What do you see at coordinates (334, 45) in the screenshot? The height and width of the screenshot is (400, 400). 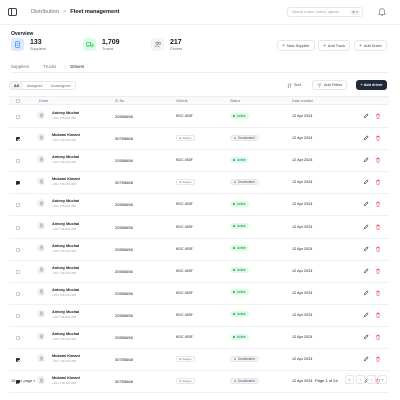 I see `add-truck-button: + Add Truck` at bounding box center [334, 45].